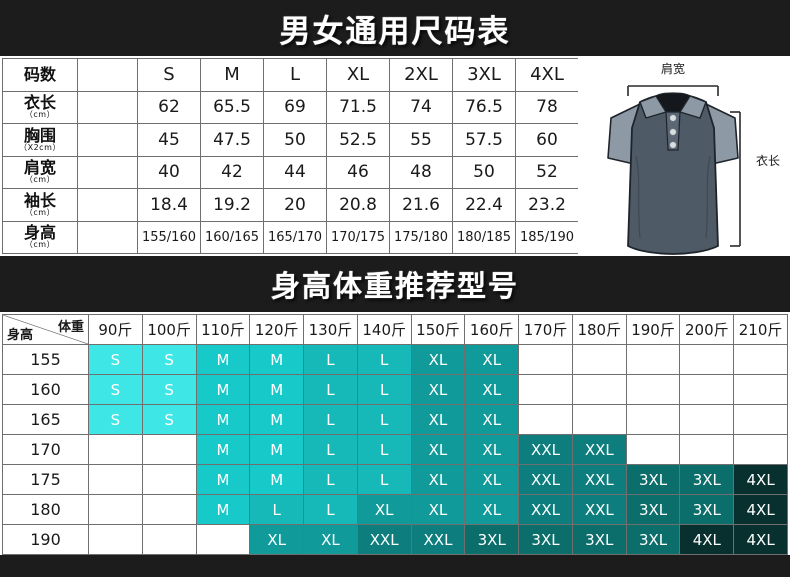 Image resolution: width=790 pixels, height=577 pixels. I want to click on size-table-row: 胸围 （X2cm） 45 47.5 50 52.5 55 57.5 60, so click(290, 140).